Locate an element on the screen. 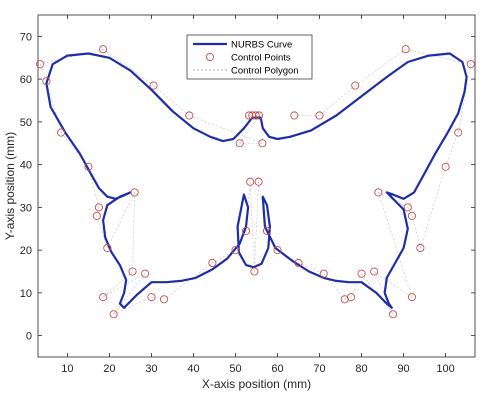 This screenshot has height=411, width=495. y-tick-label: 10 is located at coordinates (26, 294).